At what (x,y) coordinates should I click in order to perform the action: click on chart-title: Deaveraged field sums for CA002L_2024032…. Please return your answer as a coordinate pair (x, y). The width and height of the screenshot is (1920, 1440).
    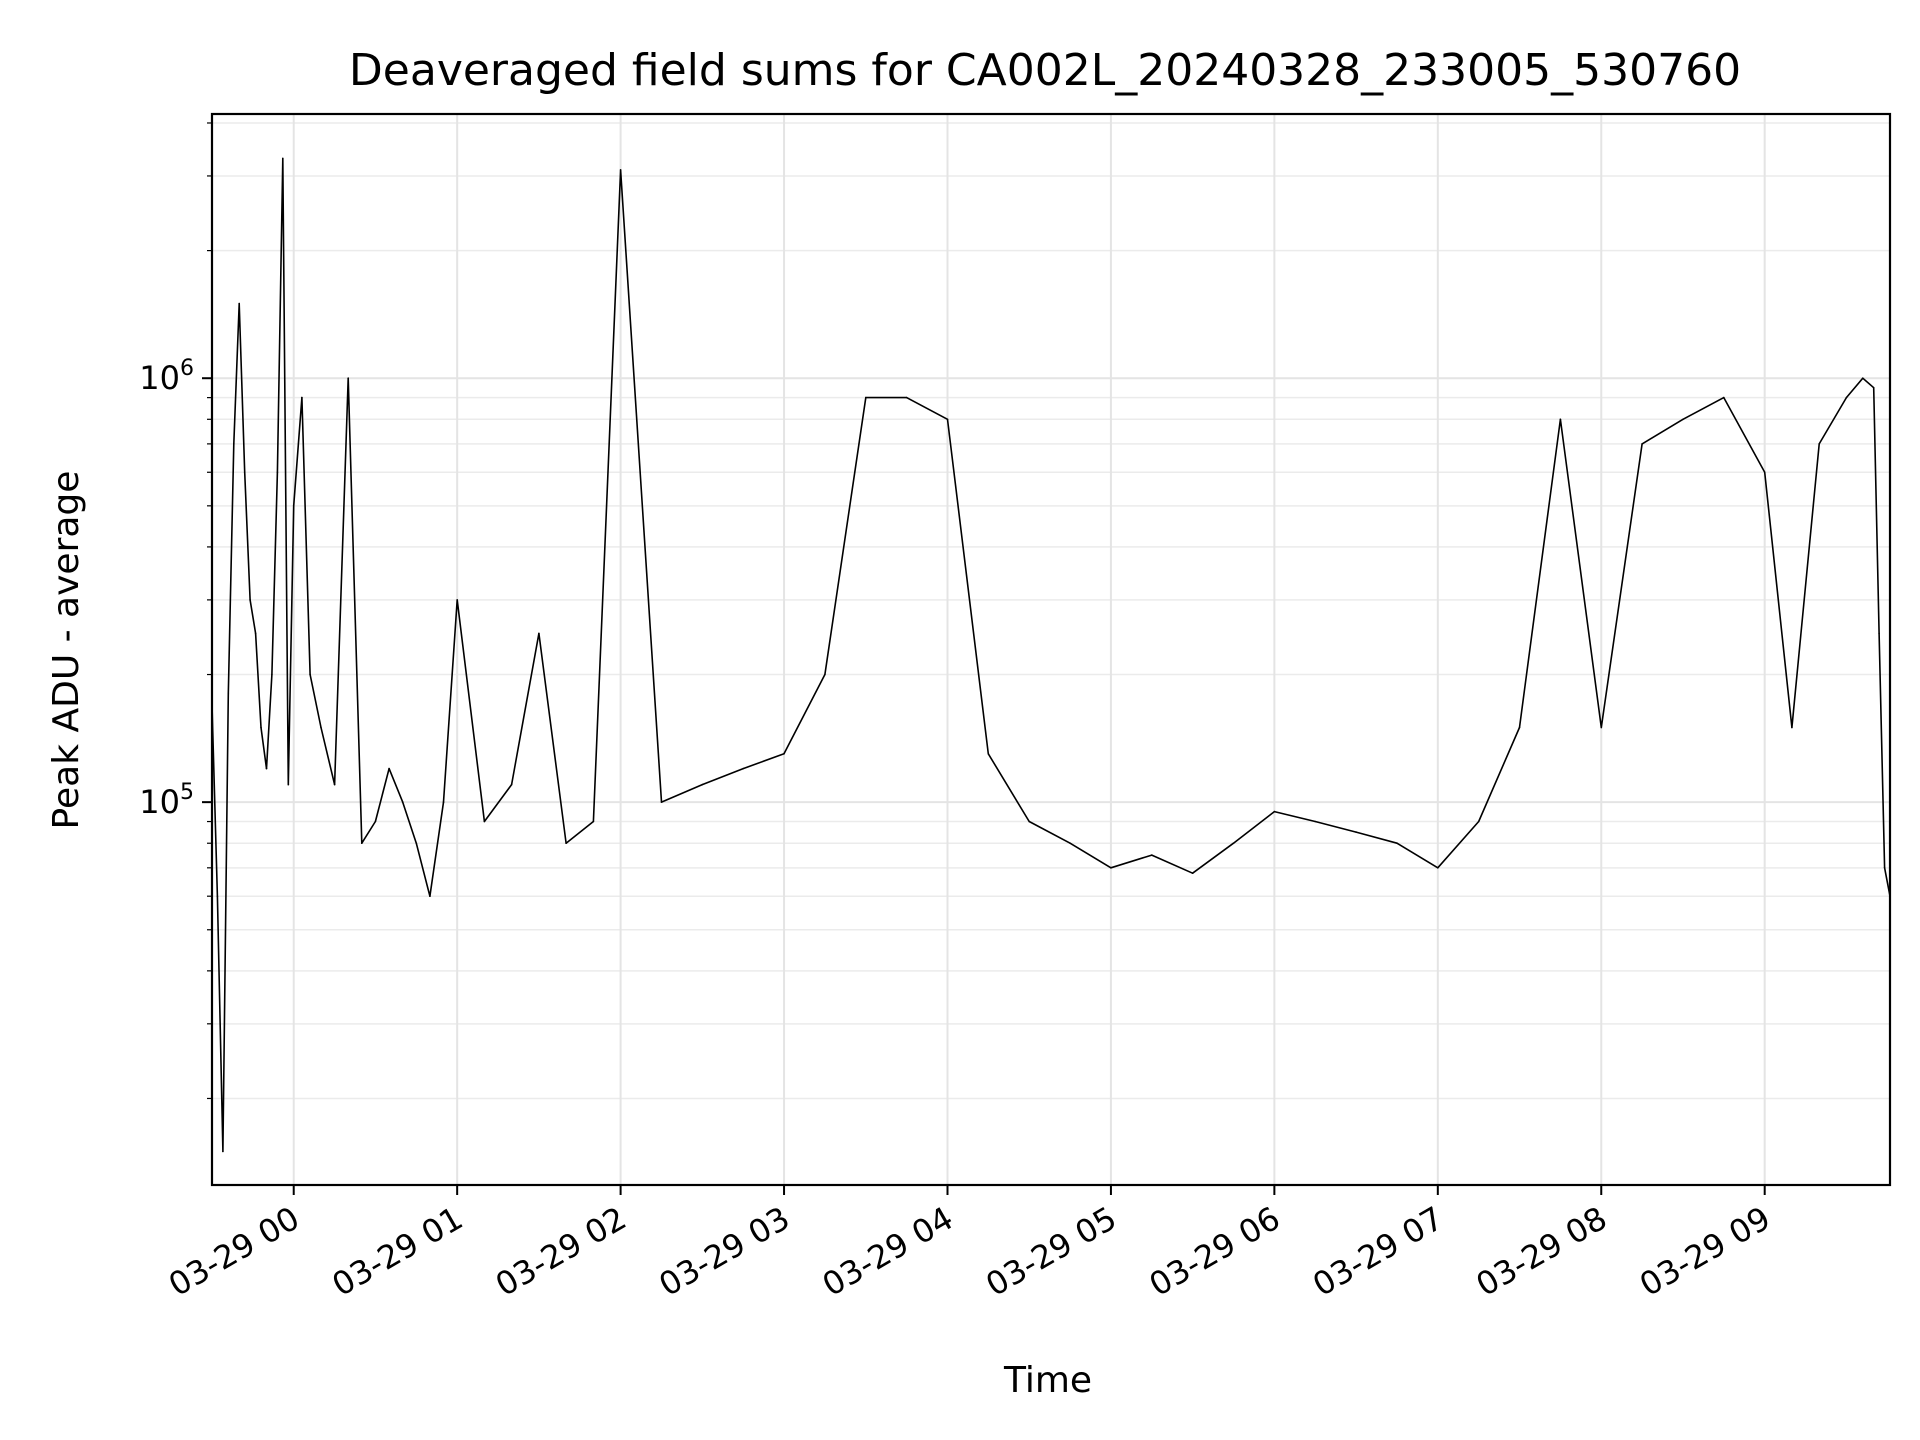
    Looking at the image, I should click on (1045, 70).